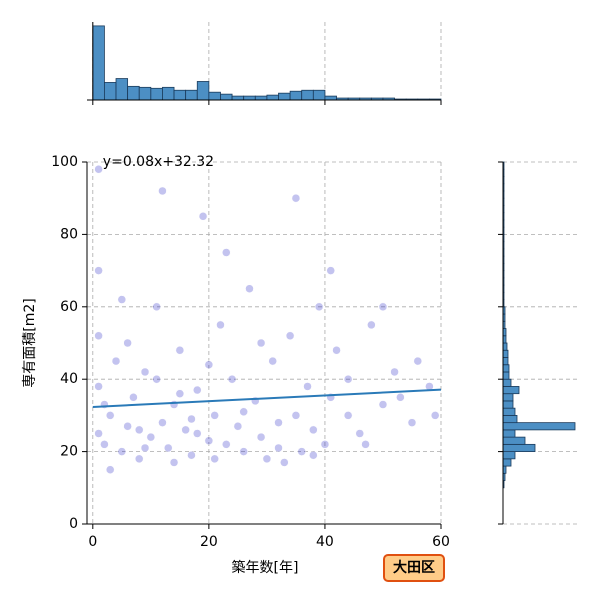 Image resolution: width=600 pixels, height=600 pixels. Describe the element at coordinates (30, 342) in the screenshot. I see `y-axis-label: 専有面積[m2]` at that location.